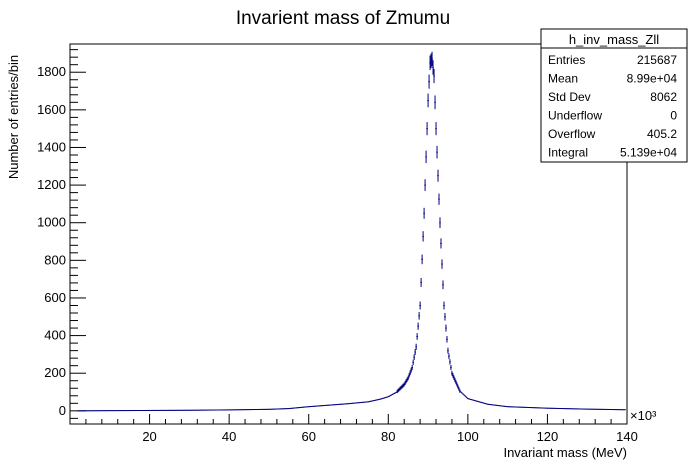  Describe the element at coordinates (62, 410) in the screenshot. I see `y-tick-label: 0` at that location.